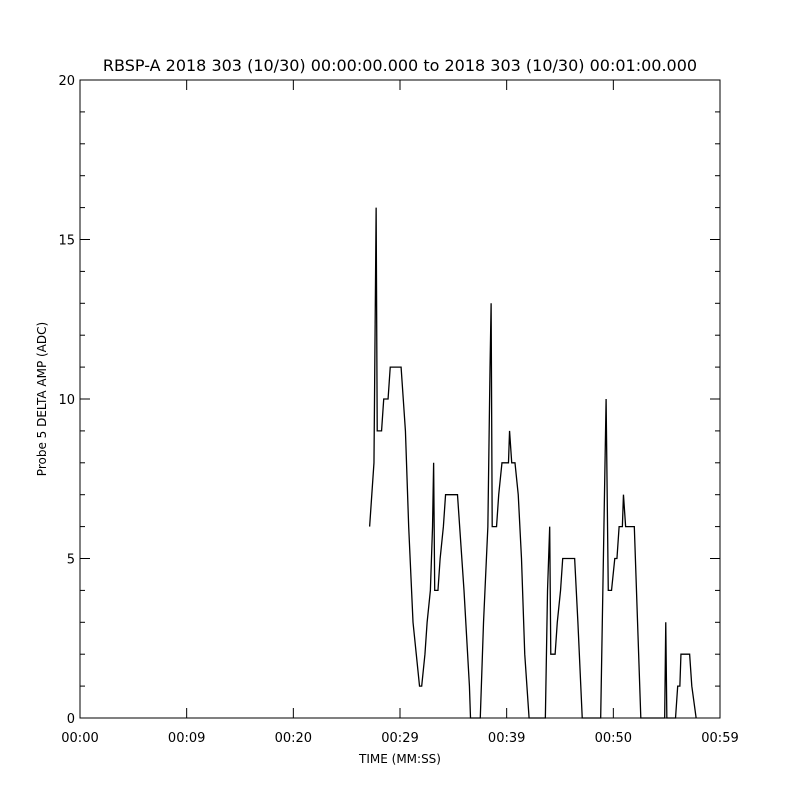 The image size is (800, 800). What do you see at coordinates (71, 560) in the screenshot?
I see `y-tick-label: 5` at bounding box center [71, 560].